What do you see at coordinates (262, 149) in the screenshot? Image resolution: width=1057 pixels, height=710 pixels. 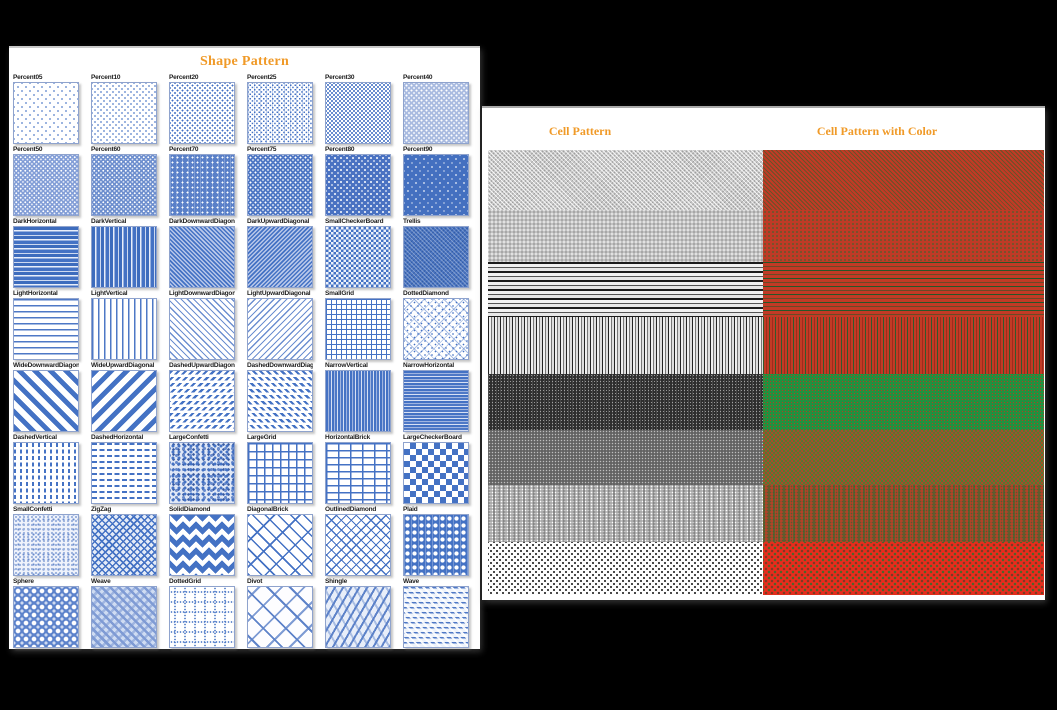 I see `pattern-label: Percent75` at bounding box center [262, 149].